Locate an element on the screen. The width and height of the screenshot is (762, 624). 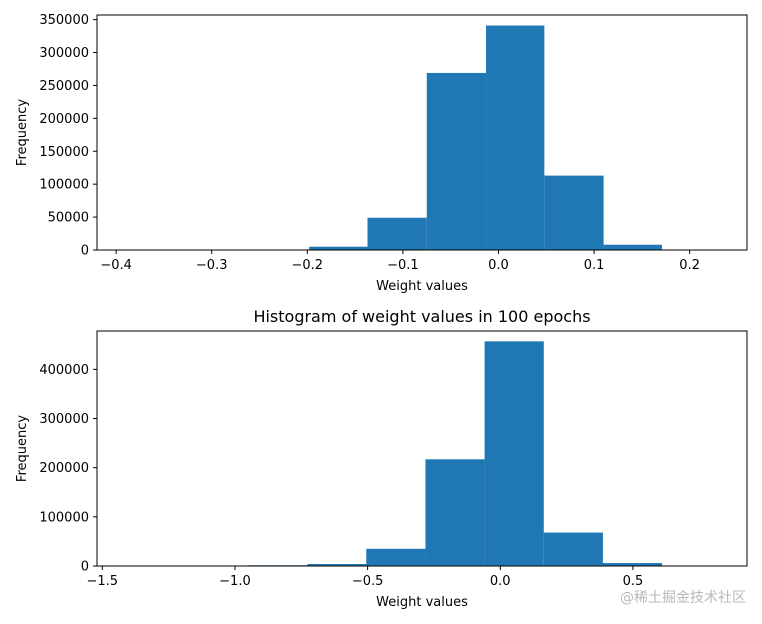
histogram-top-x-tick-label: 0.1 is located at coordinates (594, 265).